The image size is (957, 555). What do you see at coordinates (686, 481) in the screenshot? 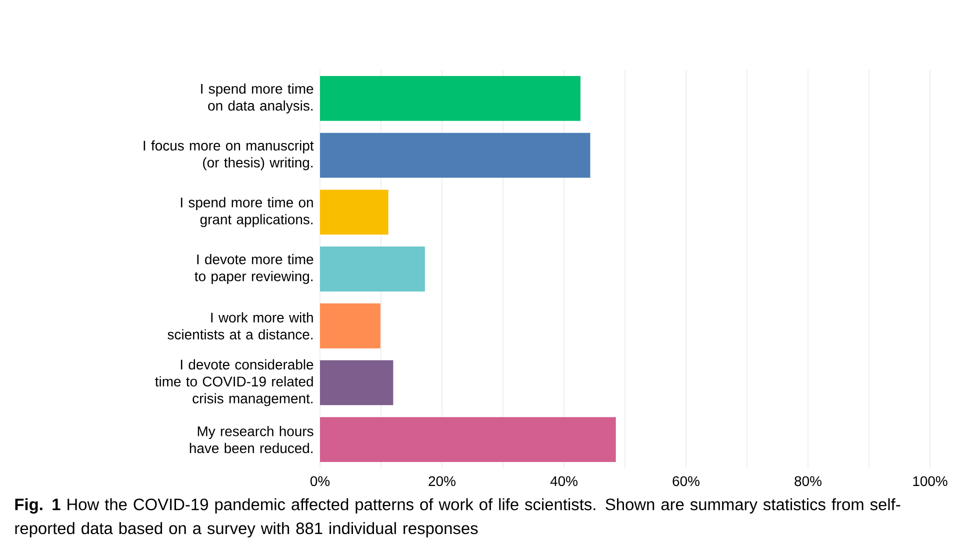
I see `x-tick-label: 60%` at bounding box center [686, 481].